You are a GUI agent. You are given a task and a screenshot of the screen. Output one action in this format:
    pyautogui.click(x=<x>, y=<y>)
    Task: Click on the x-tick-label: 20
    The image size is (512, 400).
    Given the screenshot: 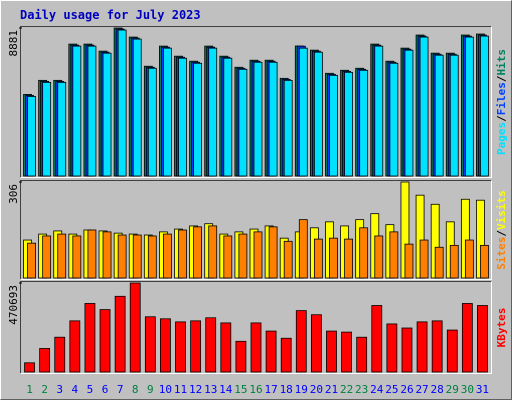 What is the action you would take?
    pyautogui.click(x=316, y=389)
    